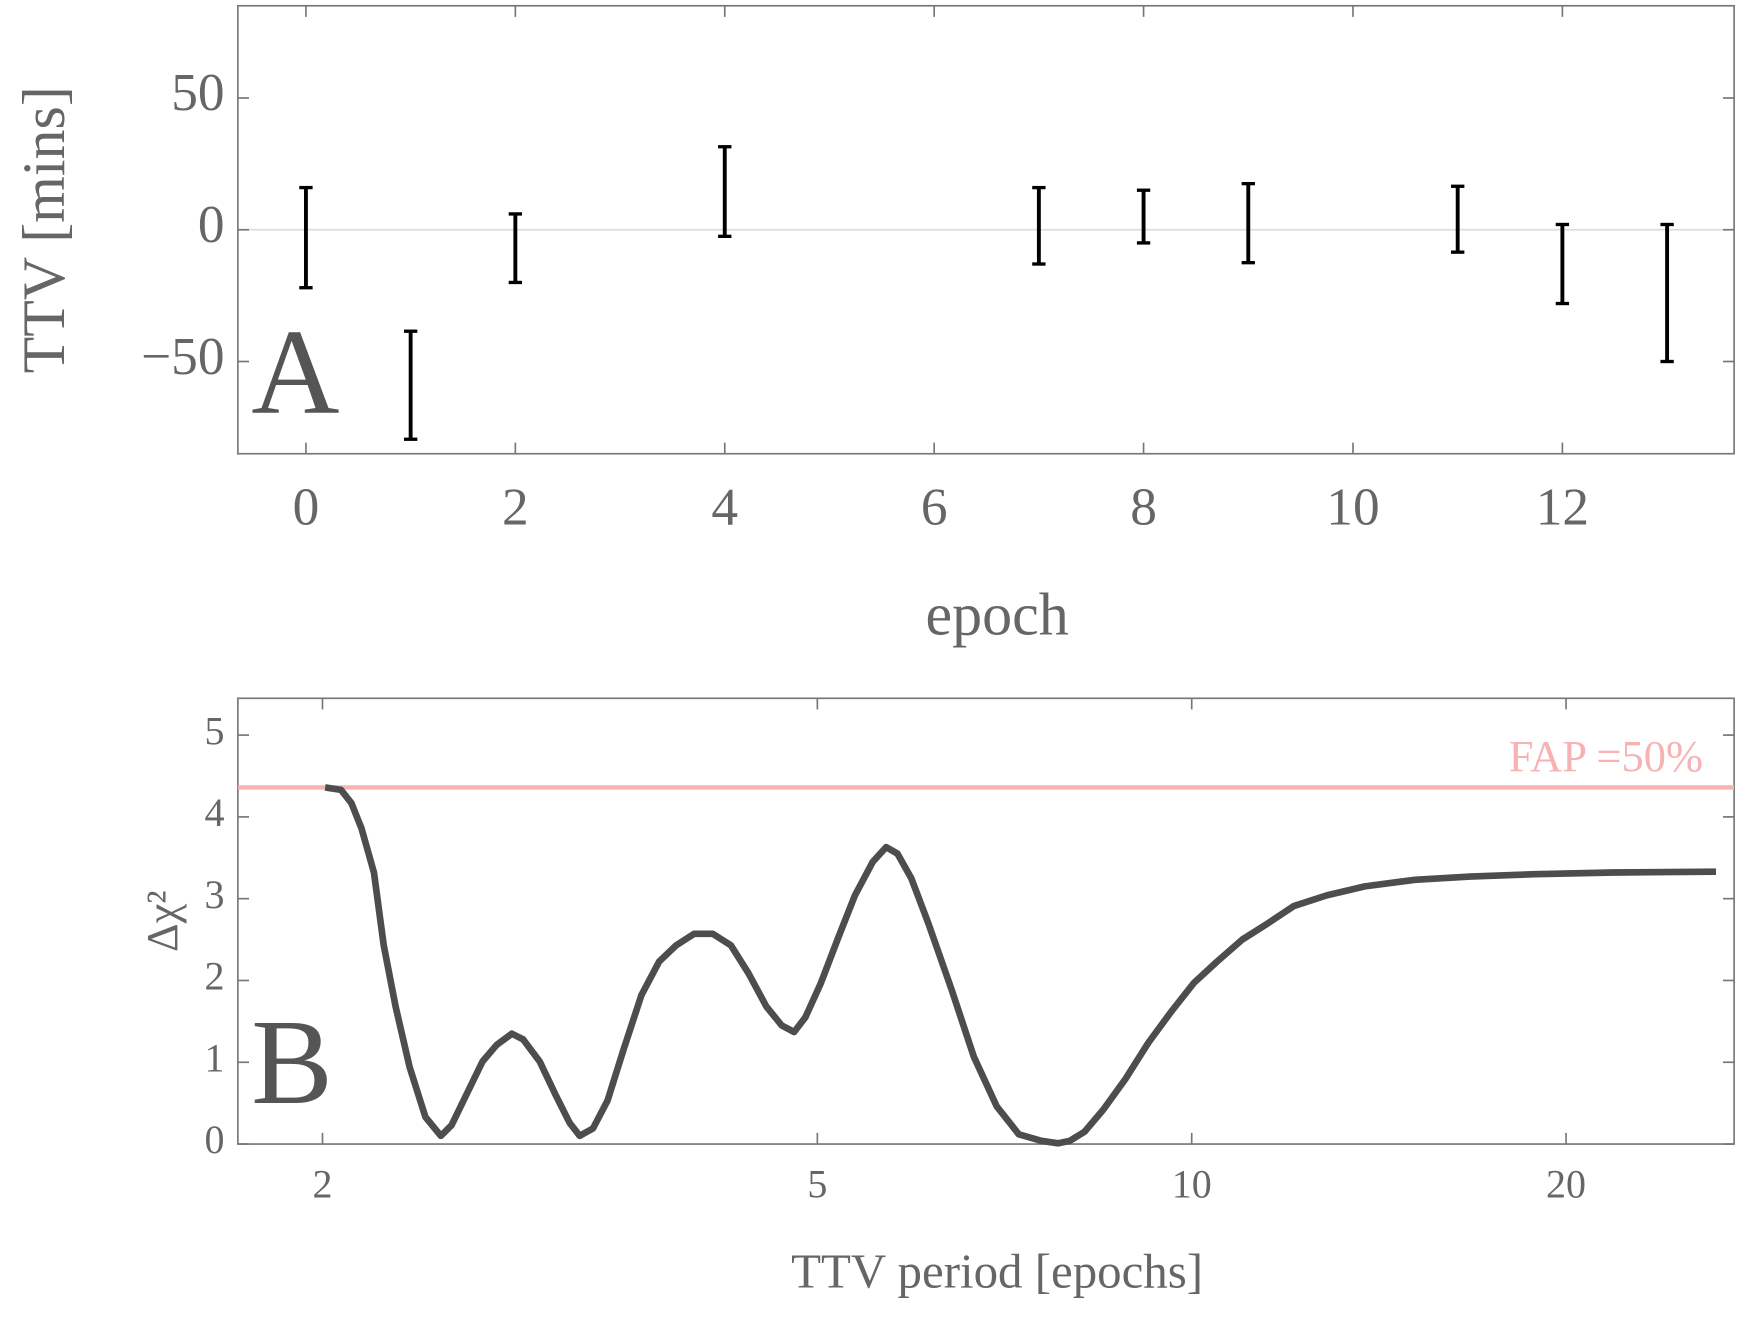 This screenshot has height=1321, width=1743. What do you see at coordinates (162, 921) in the screenshot?
I see `y-axis-label: Δχ²` at bounding box center [162, 921].